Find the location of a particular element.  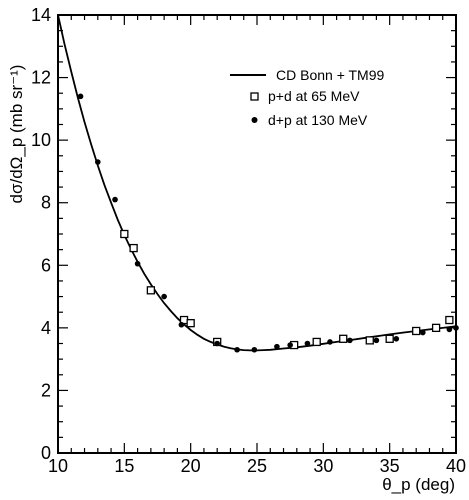

y-tick-label: 14 is located at coordinates (41, 15).